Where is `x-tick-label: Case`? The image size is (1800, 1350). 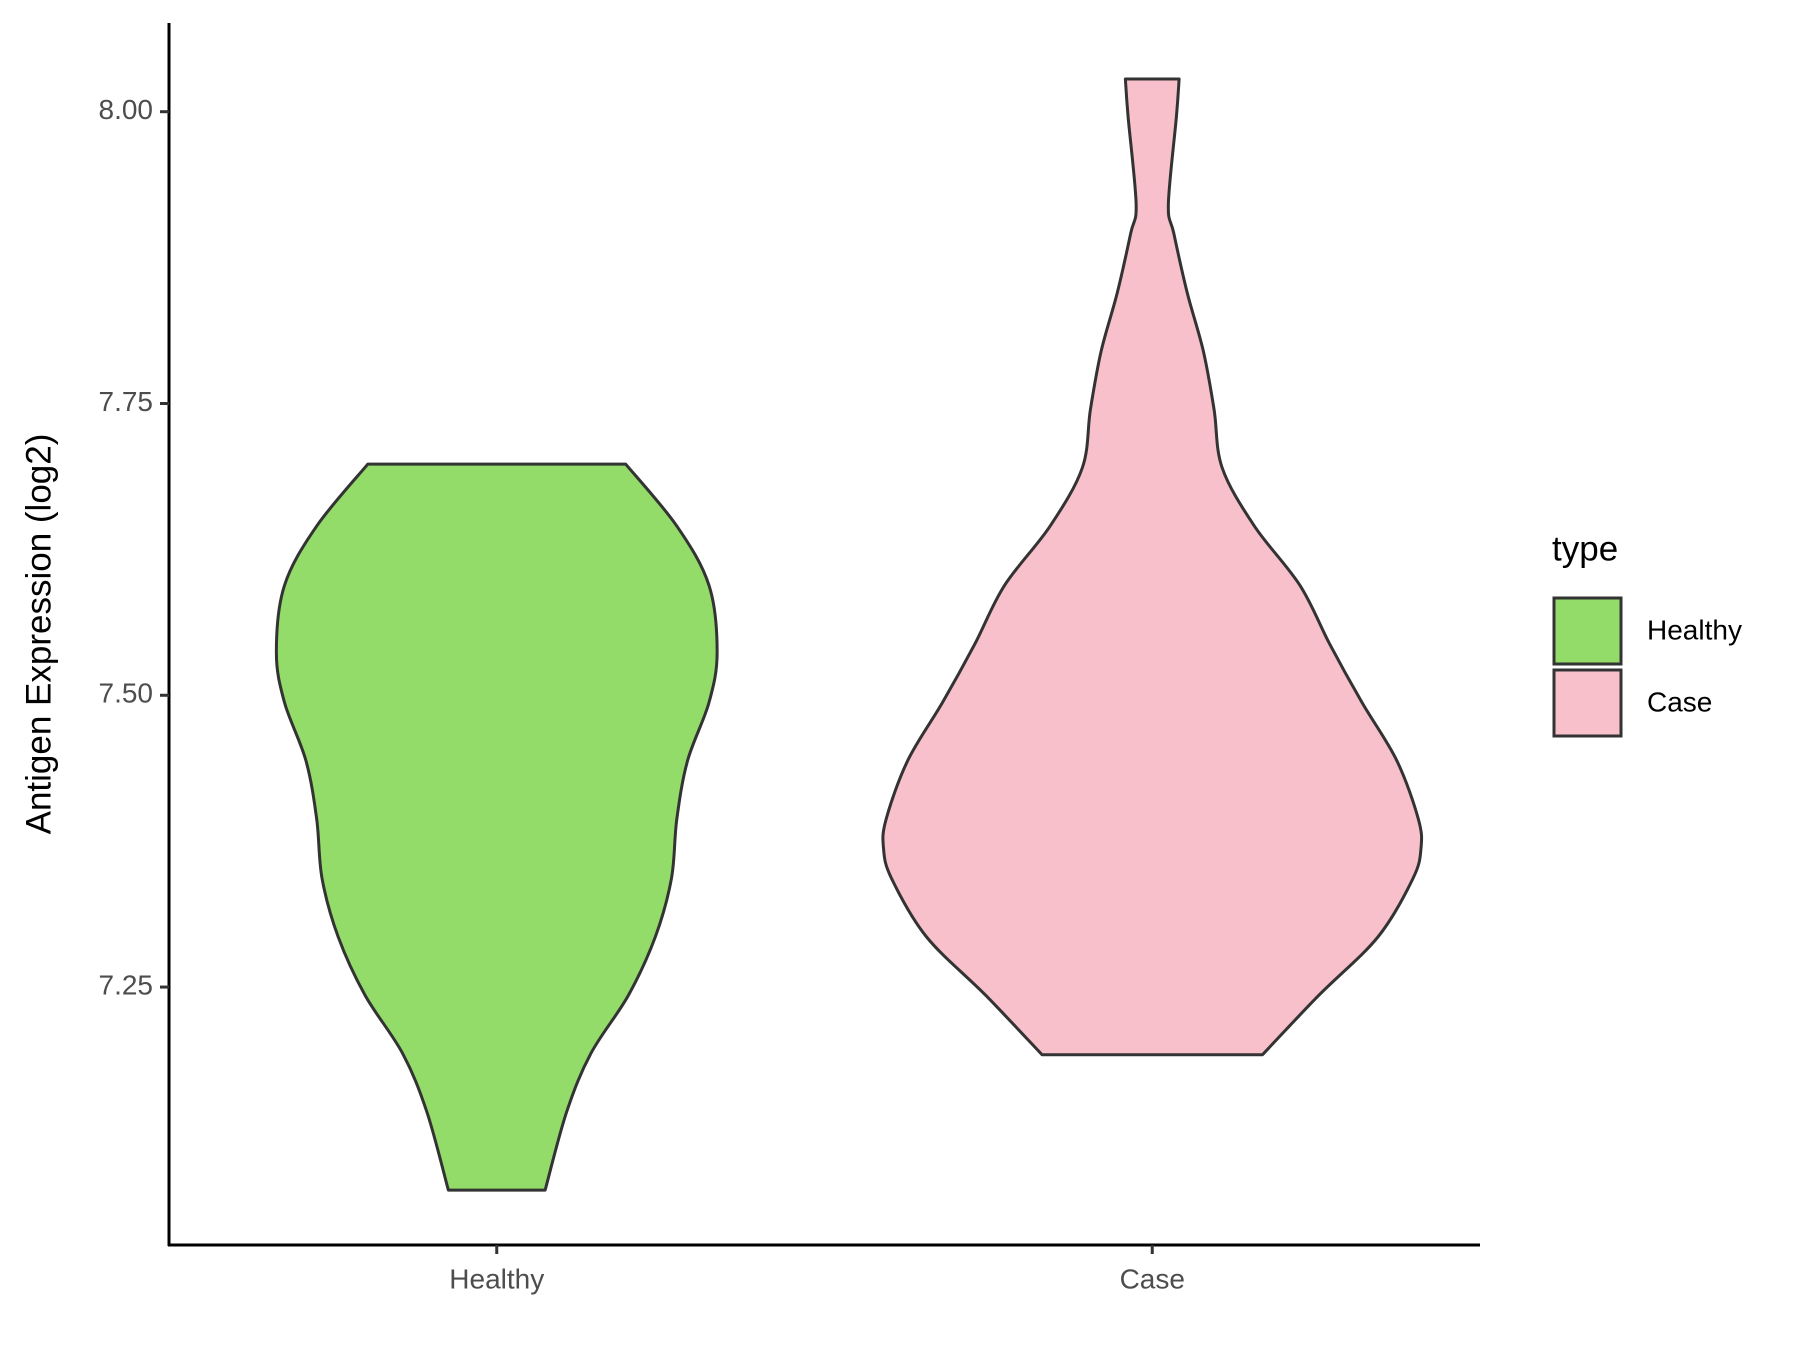
x-tick-label: Case is located at coordinates (1152, 1278).